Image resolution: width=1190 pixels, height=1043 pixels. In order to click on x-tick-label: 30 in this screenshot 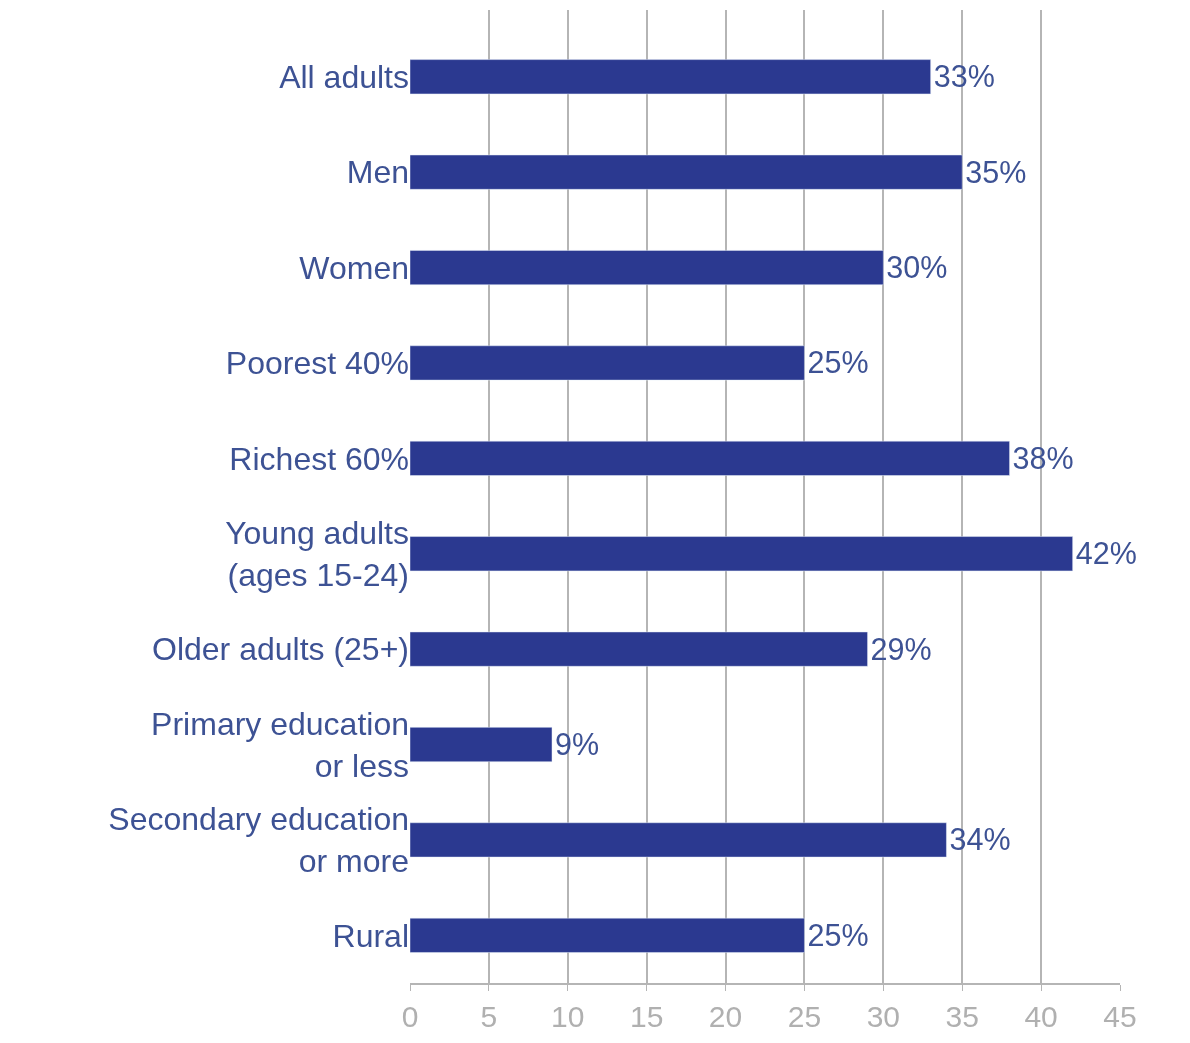, I will do `click(883, 1016)`.